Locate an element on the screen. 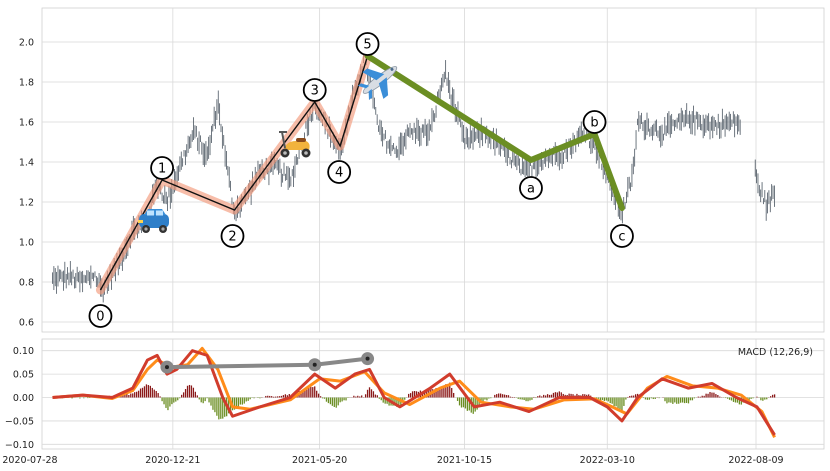  price-y-tick-label: 1.2 is located at coordinates (26, 203).